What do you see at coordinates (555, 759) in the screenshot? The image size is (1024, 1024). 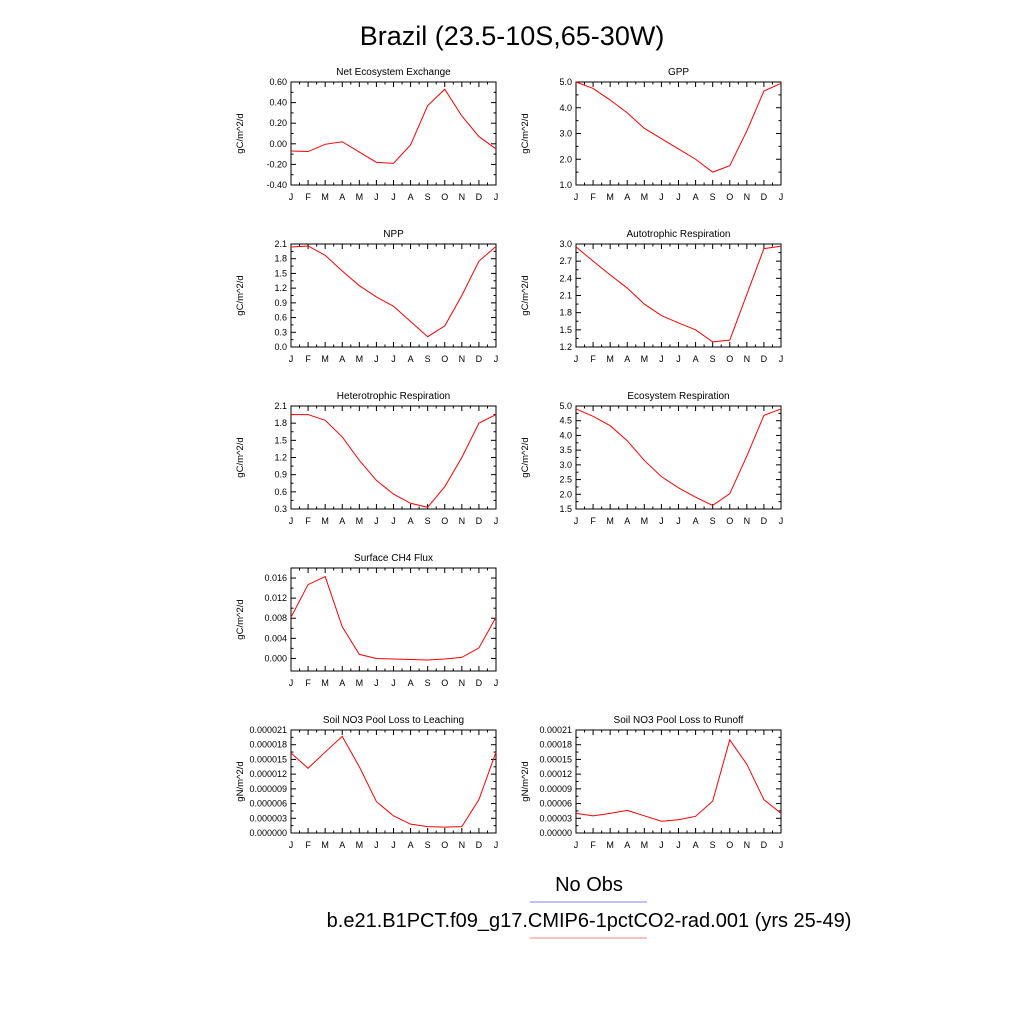 I see `y-tick-label: 0.00015` at bounding box center [555, 759].